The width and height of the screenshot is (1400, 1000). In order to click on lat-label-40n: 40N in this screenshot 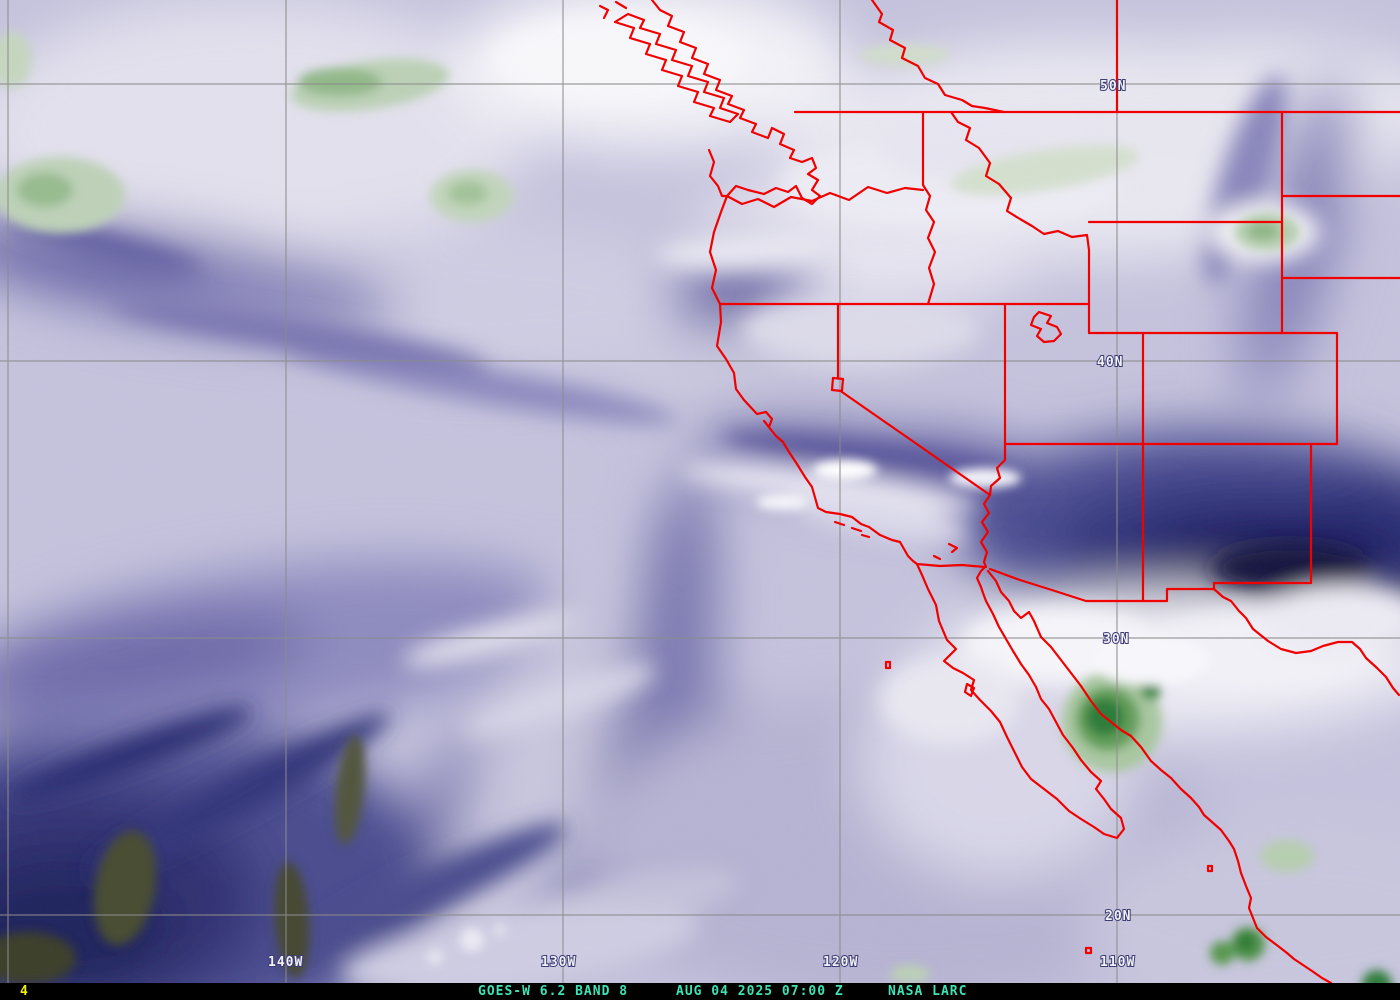, I will do `click(1110, 362)`.